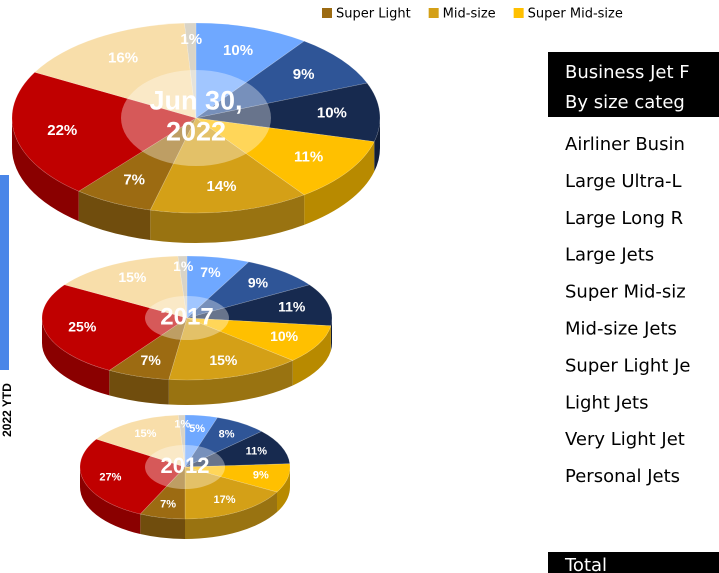  Describe the element at coordinates (62, 130) in the screenshot. I see `slice-label: 22%` at that location.